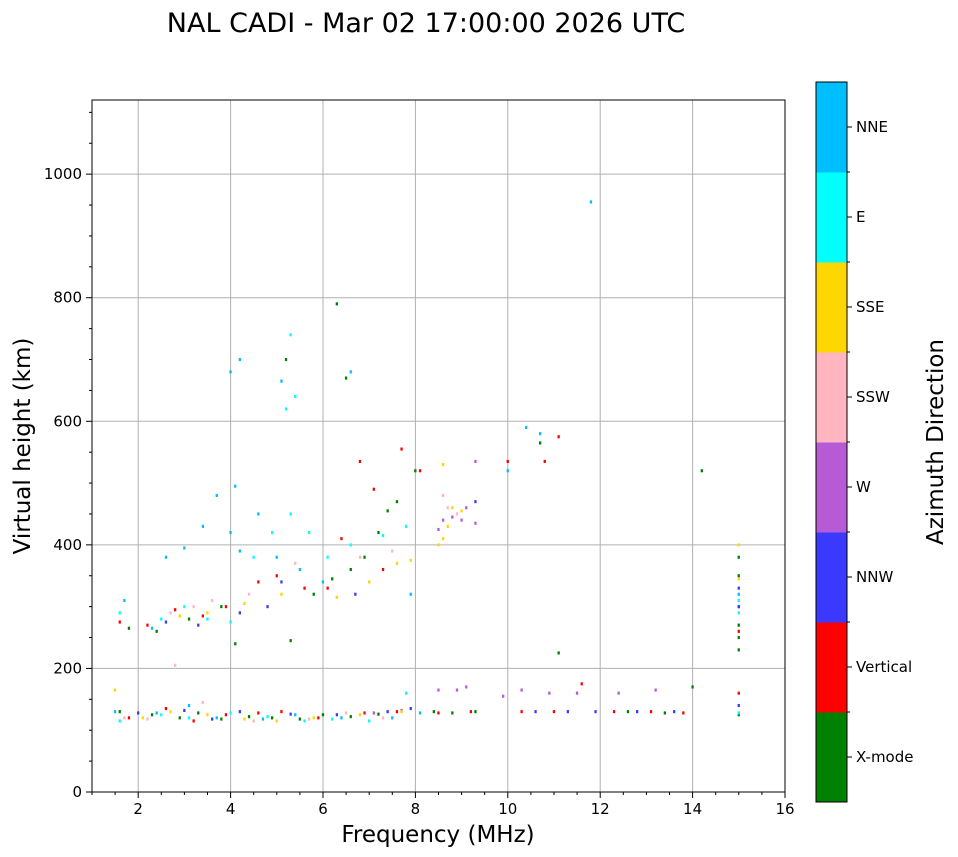 Image resolution: width=958 pixels, height=857 pixels. I want to click on colorbar-tick-label: E, so click(860, 217).